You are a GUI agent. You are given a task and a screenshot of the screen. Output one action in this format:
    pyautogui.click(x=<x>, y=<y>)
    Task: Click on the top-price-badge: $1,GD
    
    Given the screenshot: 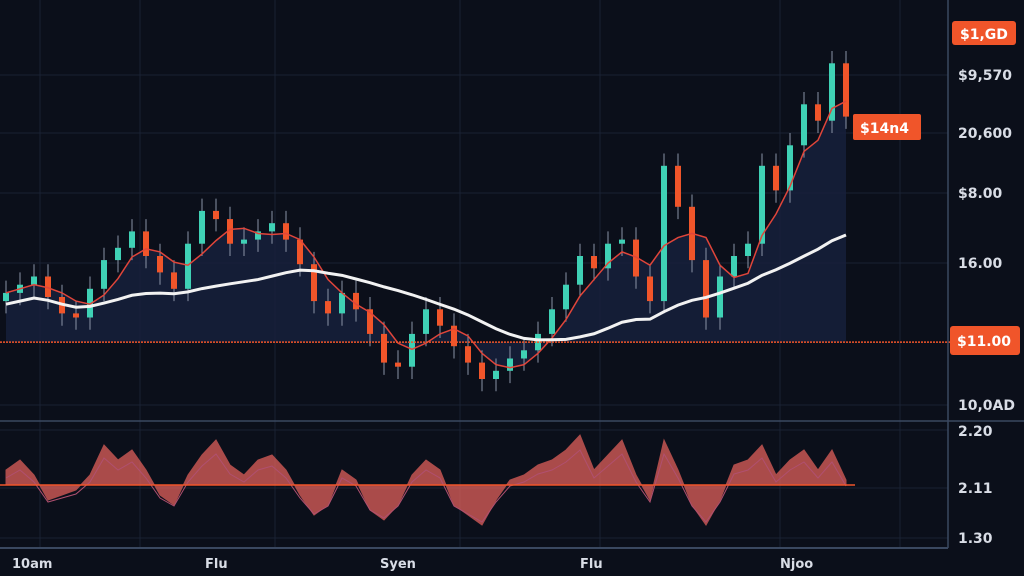 What is the action you would take?
    pyautogui.click(x=984, y=33)
    